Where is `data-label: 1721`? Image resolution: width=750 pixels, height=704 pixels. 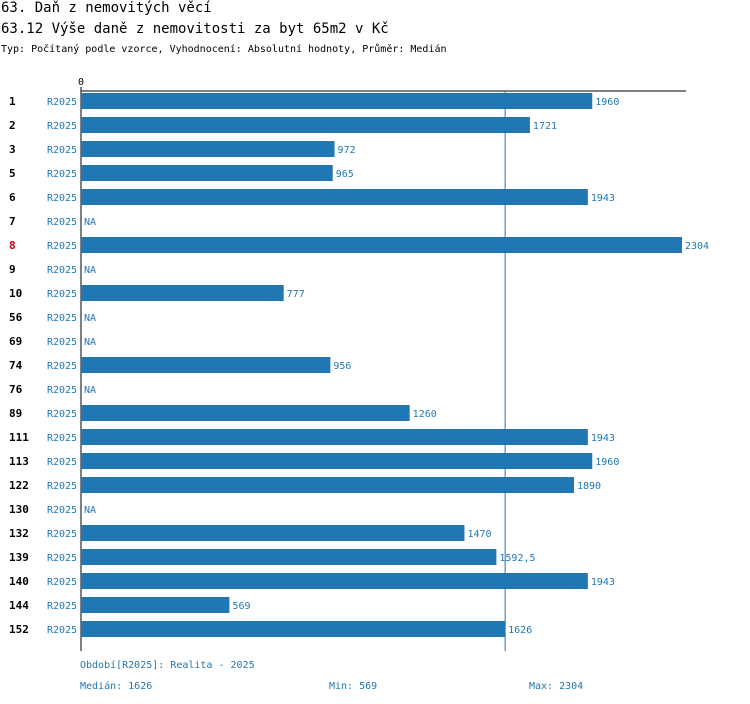 data-label: 1721 is located at coordinates (545, 126).